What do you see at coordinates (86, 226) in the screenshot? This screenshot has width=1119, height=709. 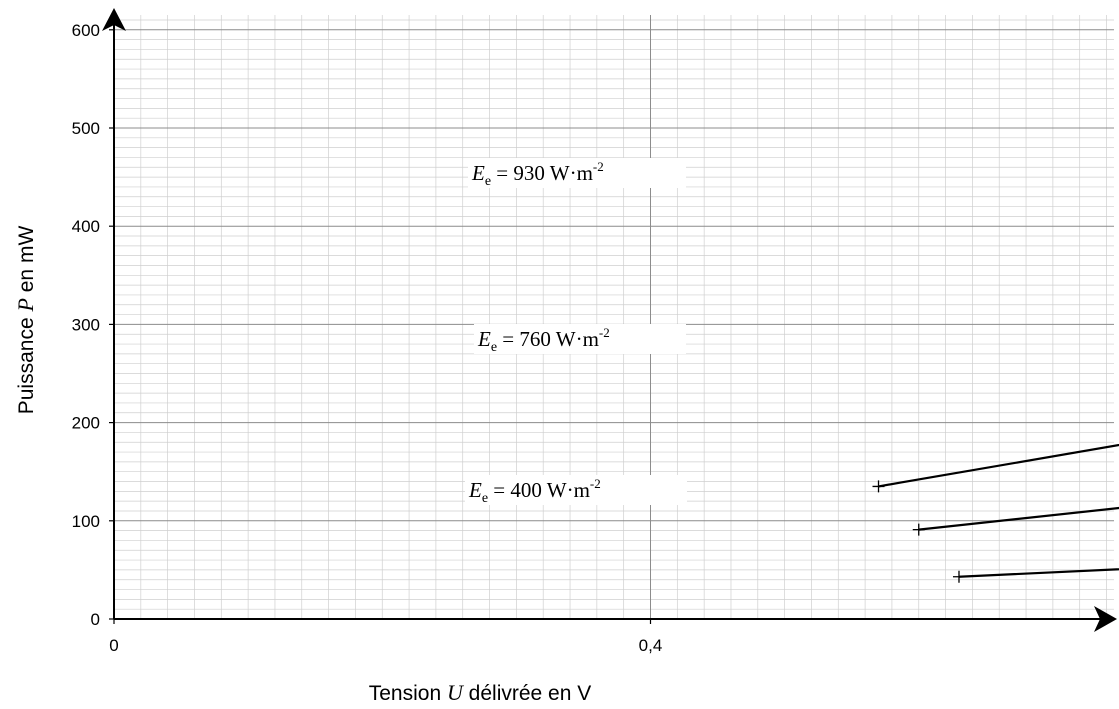 I see `y-tick-label: 400` at bounding box center [86, 226].